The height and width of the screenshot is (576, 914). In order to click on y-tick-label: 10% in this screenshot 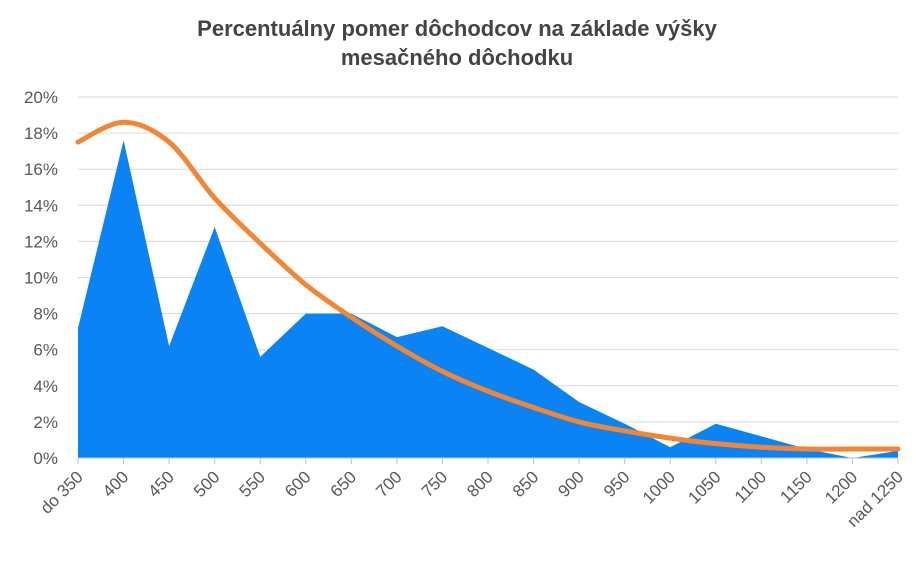, I will do `click(41, 278)`.